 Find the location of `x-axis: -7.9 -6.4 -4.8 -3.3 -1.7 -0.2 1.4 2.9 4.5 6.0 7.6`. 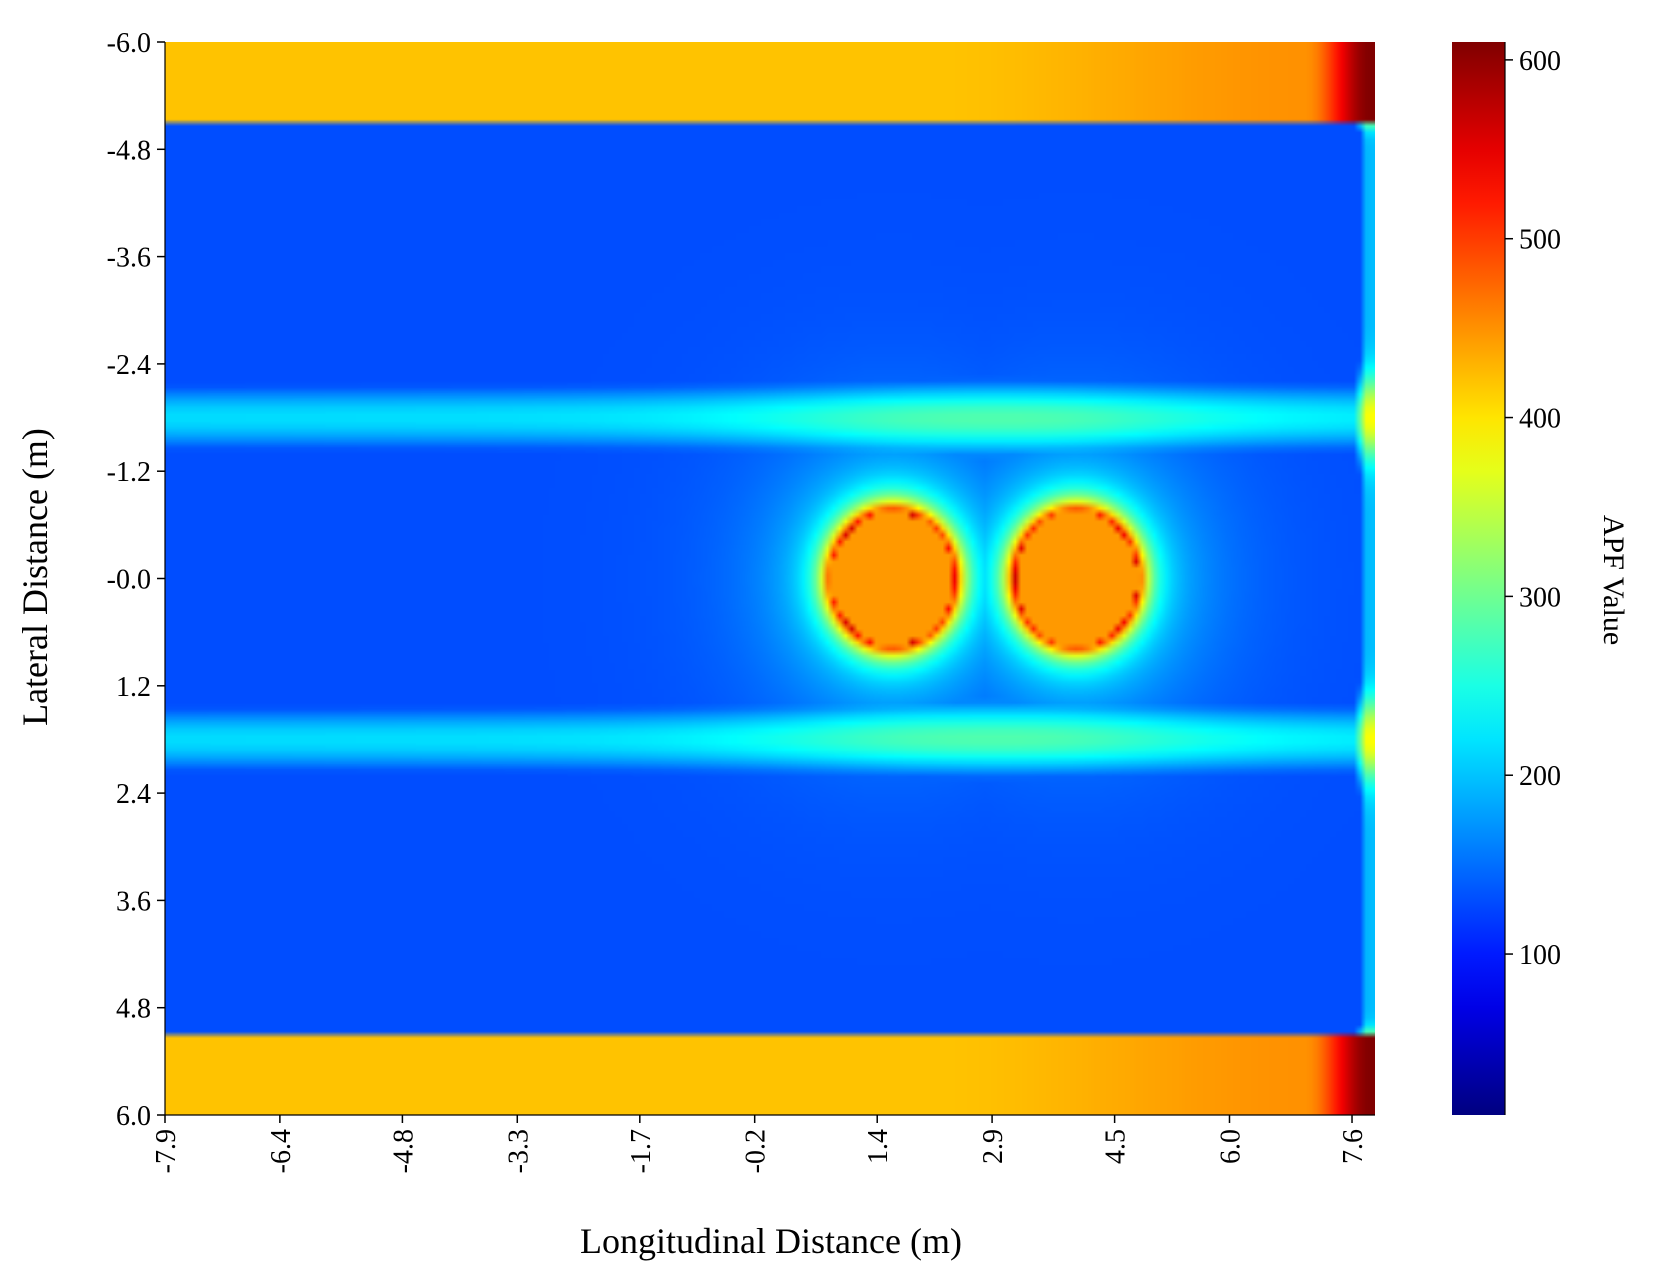

x-axis: -7.9 -6.4 -4.8 -3.3 -1.7 -0.2 1.4 2.9 4.5 6.0 7.6 is located at coordinates (763, 1143).